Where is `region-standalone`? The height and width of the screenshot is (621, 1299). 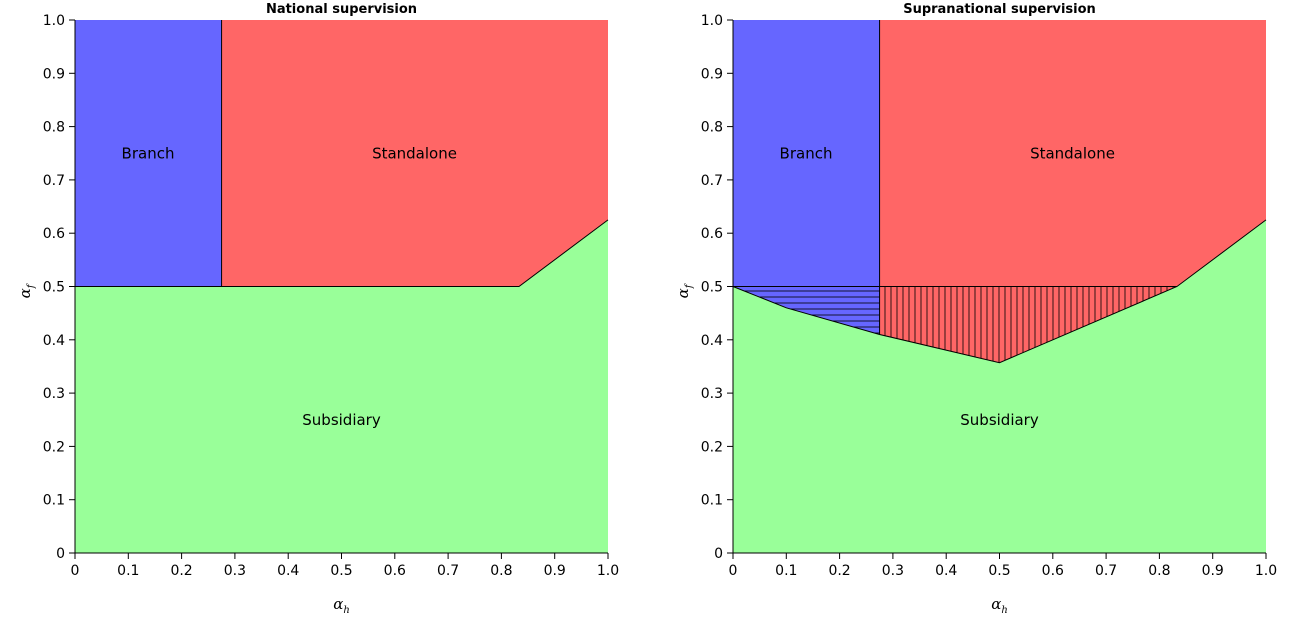
region-standalone is located at coordinates (414, 153).